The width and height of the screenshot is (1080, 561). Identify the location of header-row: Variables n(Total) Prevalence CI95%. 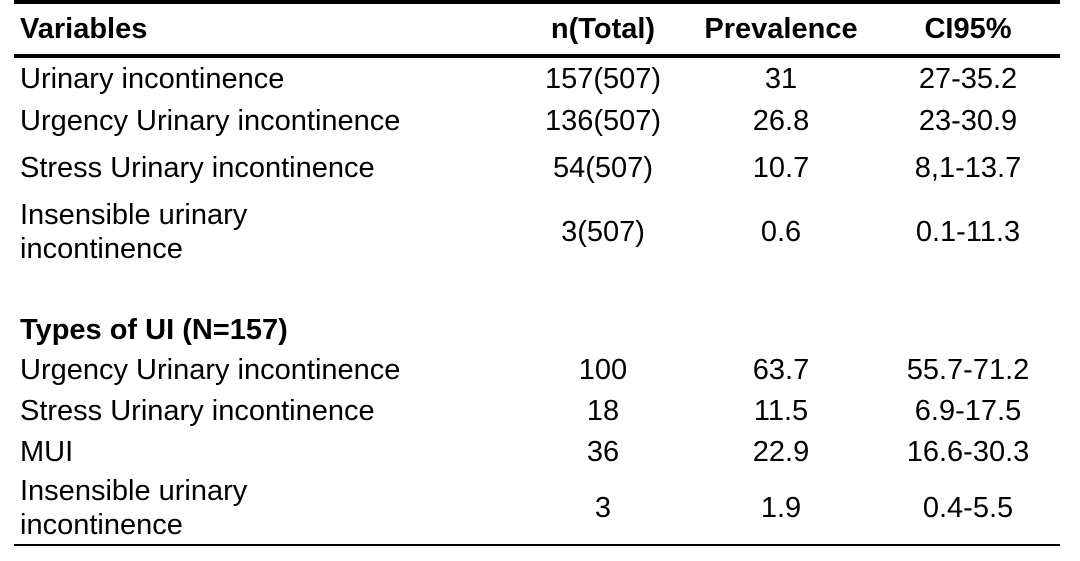
(537, 29).